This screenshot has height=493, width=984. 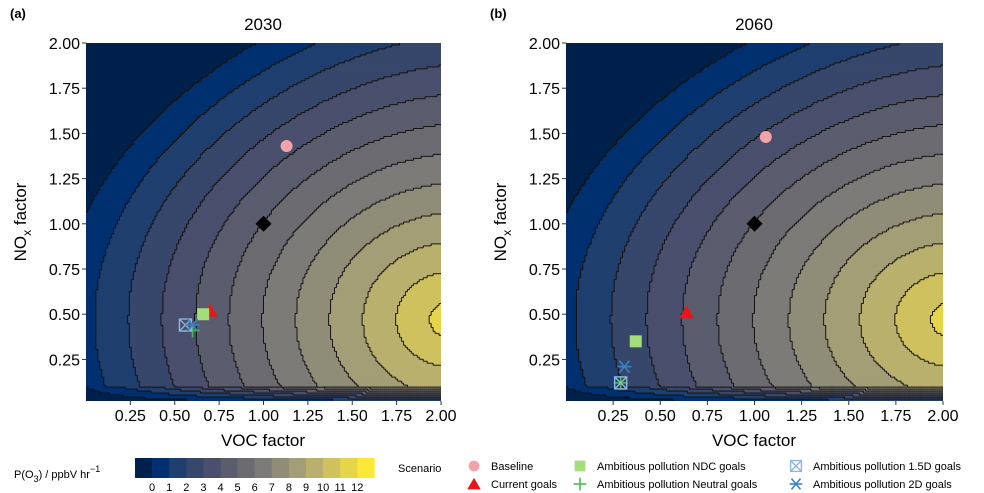 I want to click on x-tick-label: 2.00, so click(x=942, y=416).